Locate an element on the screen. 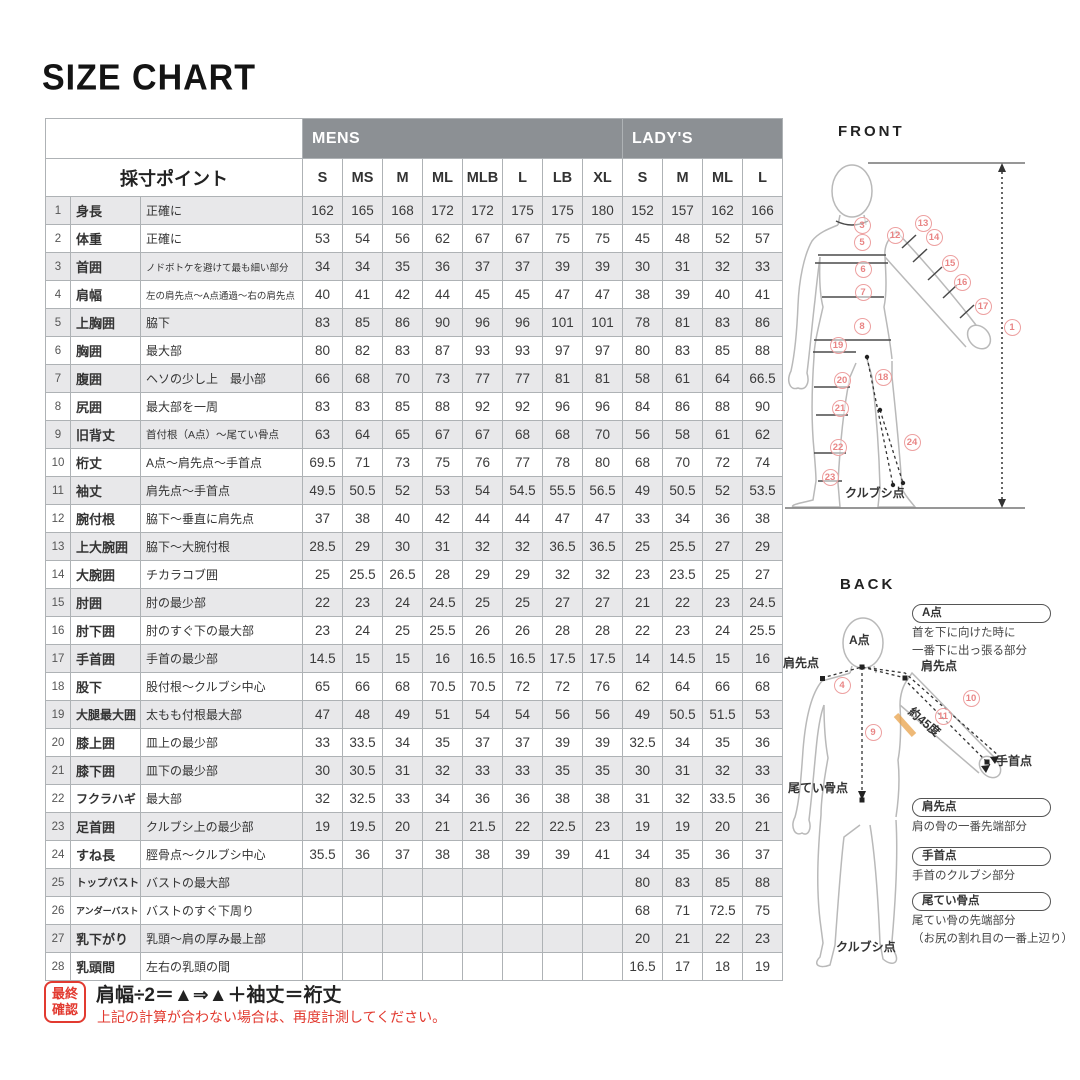  measure-name: 肘下囲 is located at coordinates (105, 630).